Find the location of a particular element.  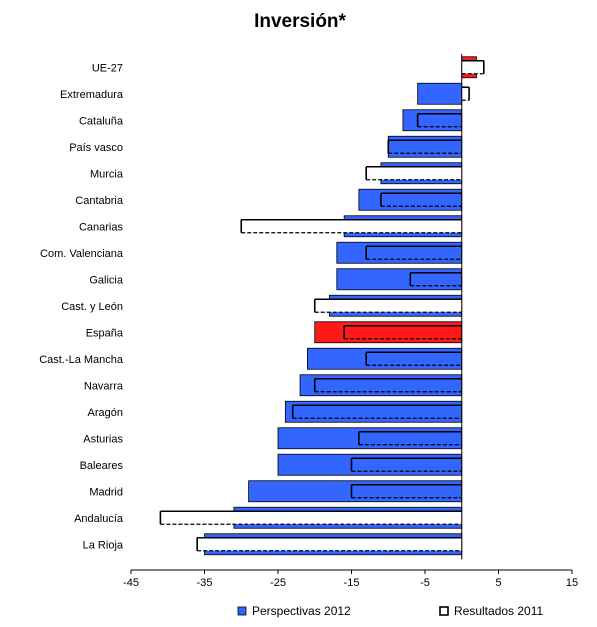

bar-perspectivas-2012-baleares is located at coordinates (370, 464).